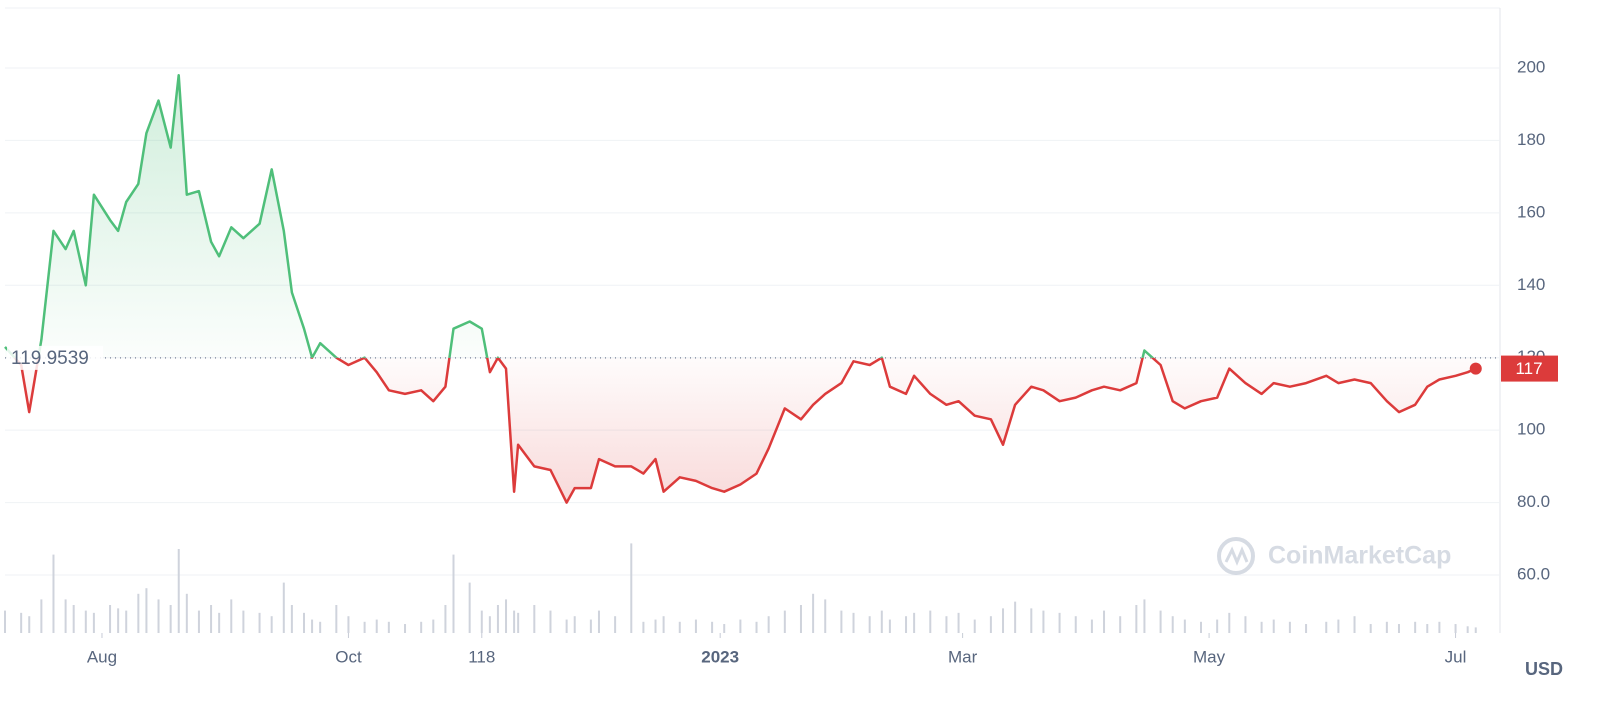 The width and height of the screenshot is (1600, 709). What do you see at coordinates (1531, 139) in the screenshot?
I see `y-tick-label: 180` at bounding box center [1531, 139].